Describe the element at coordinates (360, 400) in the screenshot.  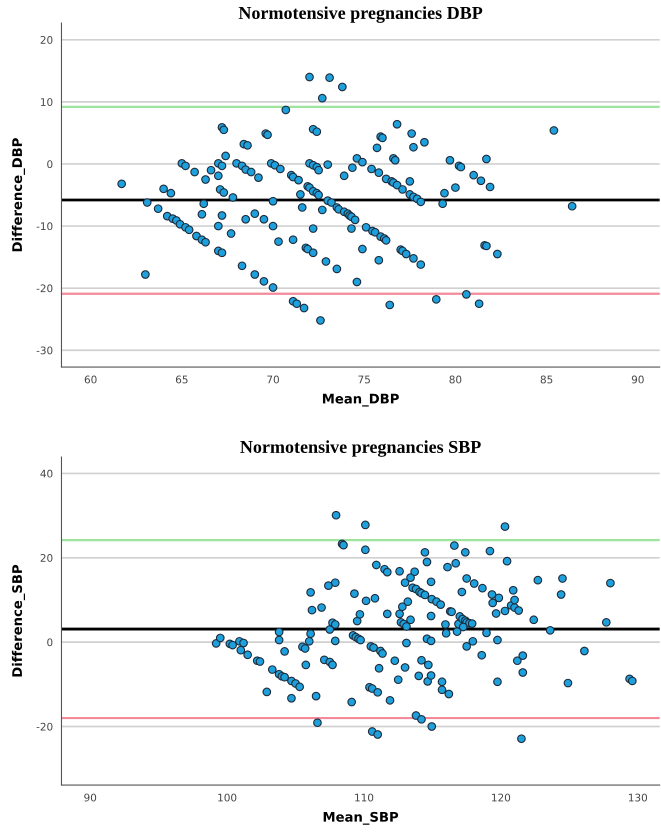
I see `x-axis-title: Mean_DBP` at that location.